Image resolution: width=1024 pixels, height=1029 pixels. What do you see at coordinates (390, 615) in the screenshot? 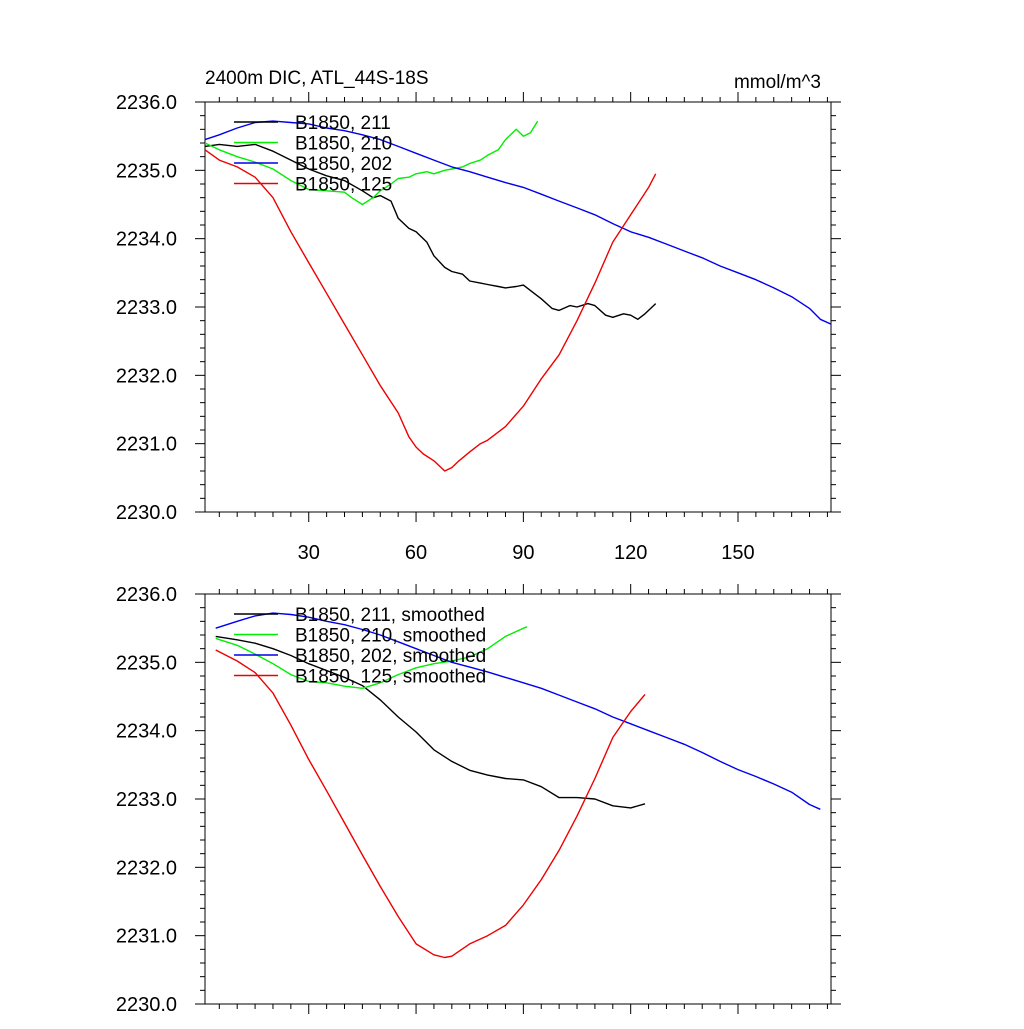
I see `legend-label-1: B1850, 211, smoothed` at bounding box center [390, 615].